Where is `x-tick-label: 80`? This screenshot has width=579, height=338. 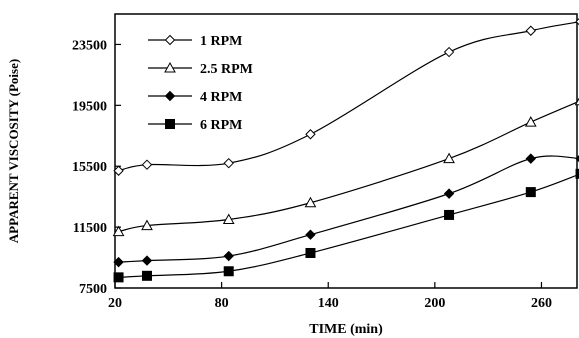
x-tick-label: 80 is located at coordinates (222, 303).